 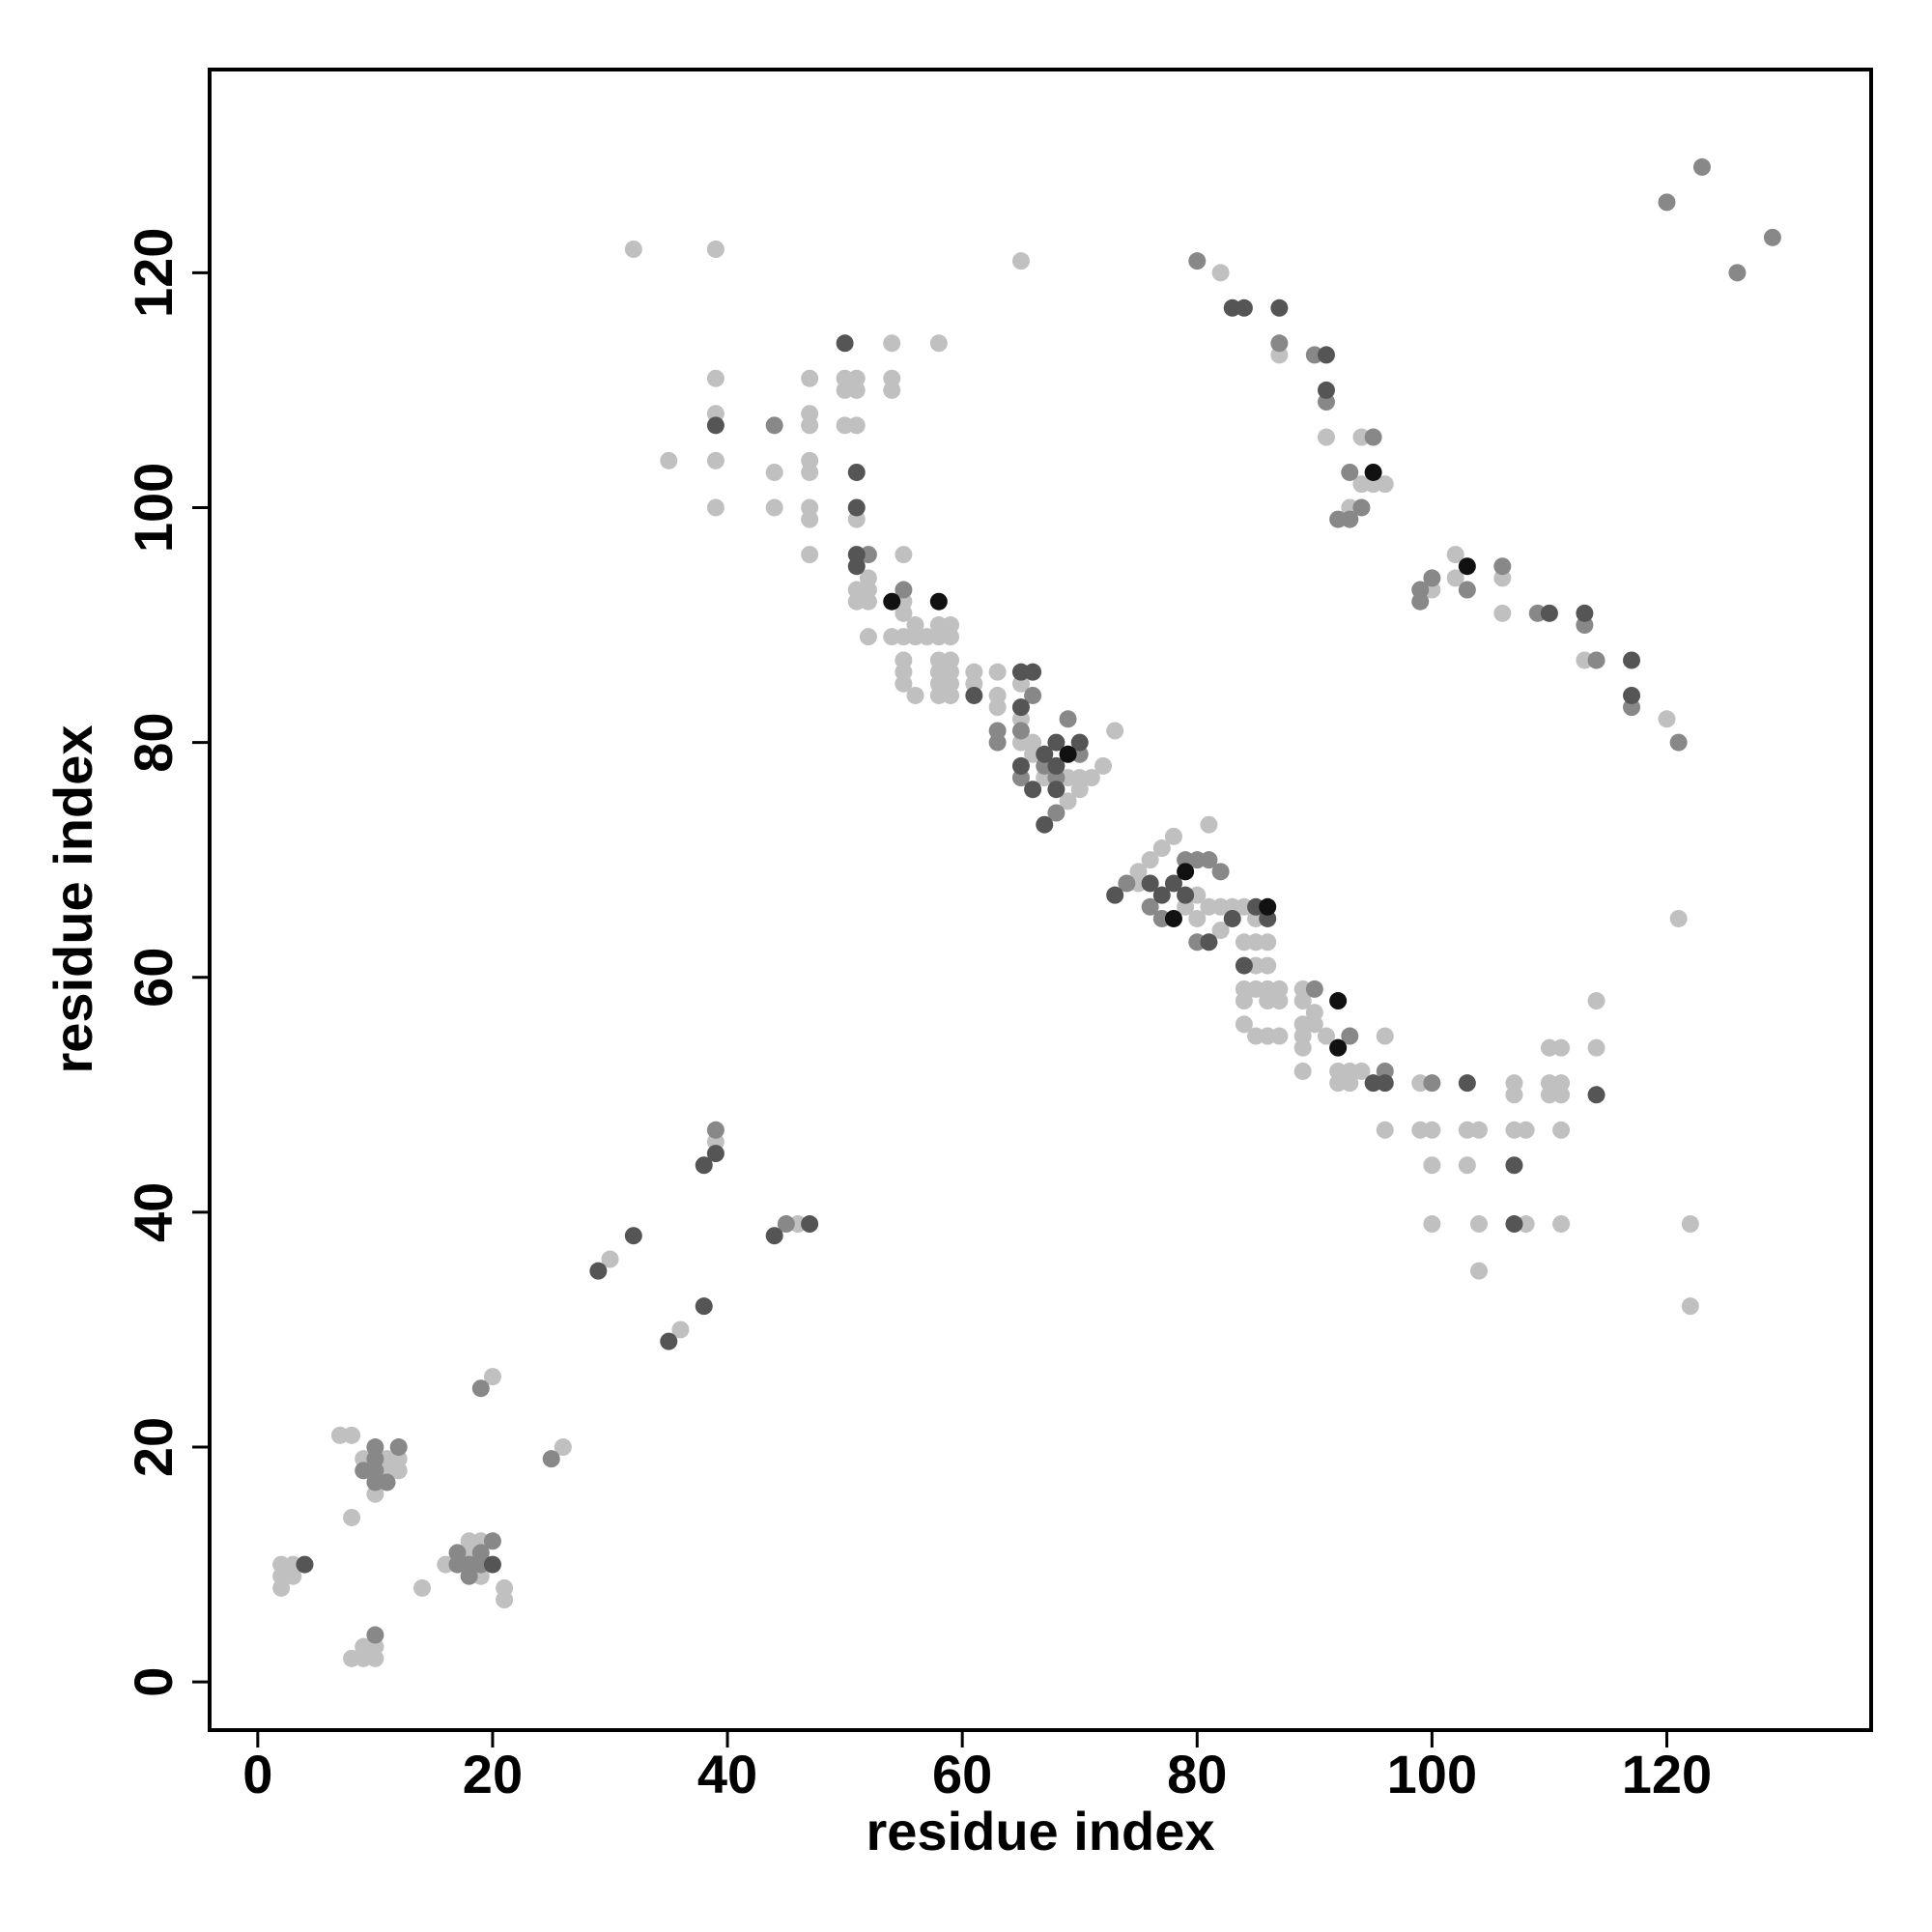 What do you see at coordinates (73, 898) in the screenshot?
I see `y-axis-title: residue index` at bounding box center [73, 898].